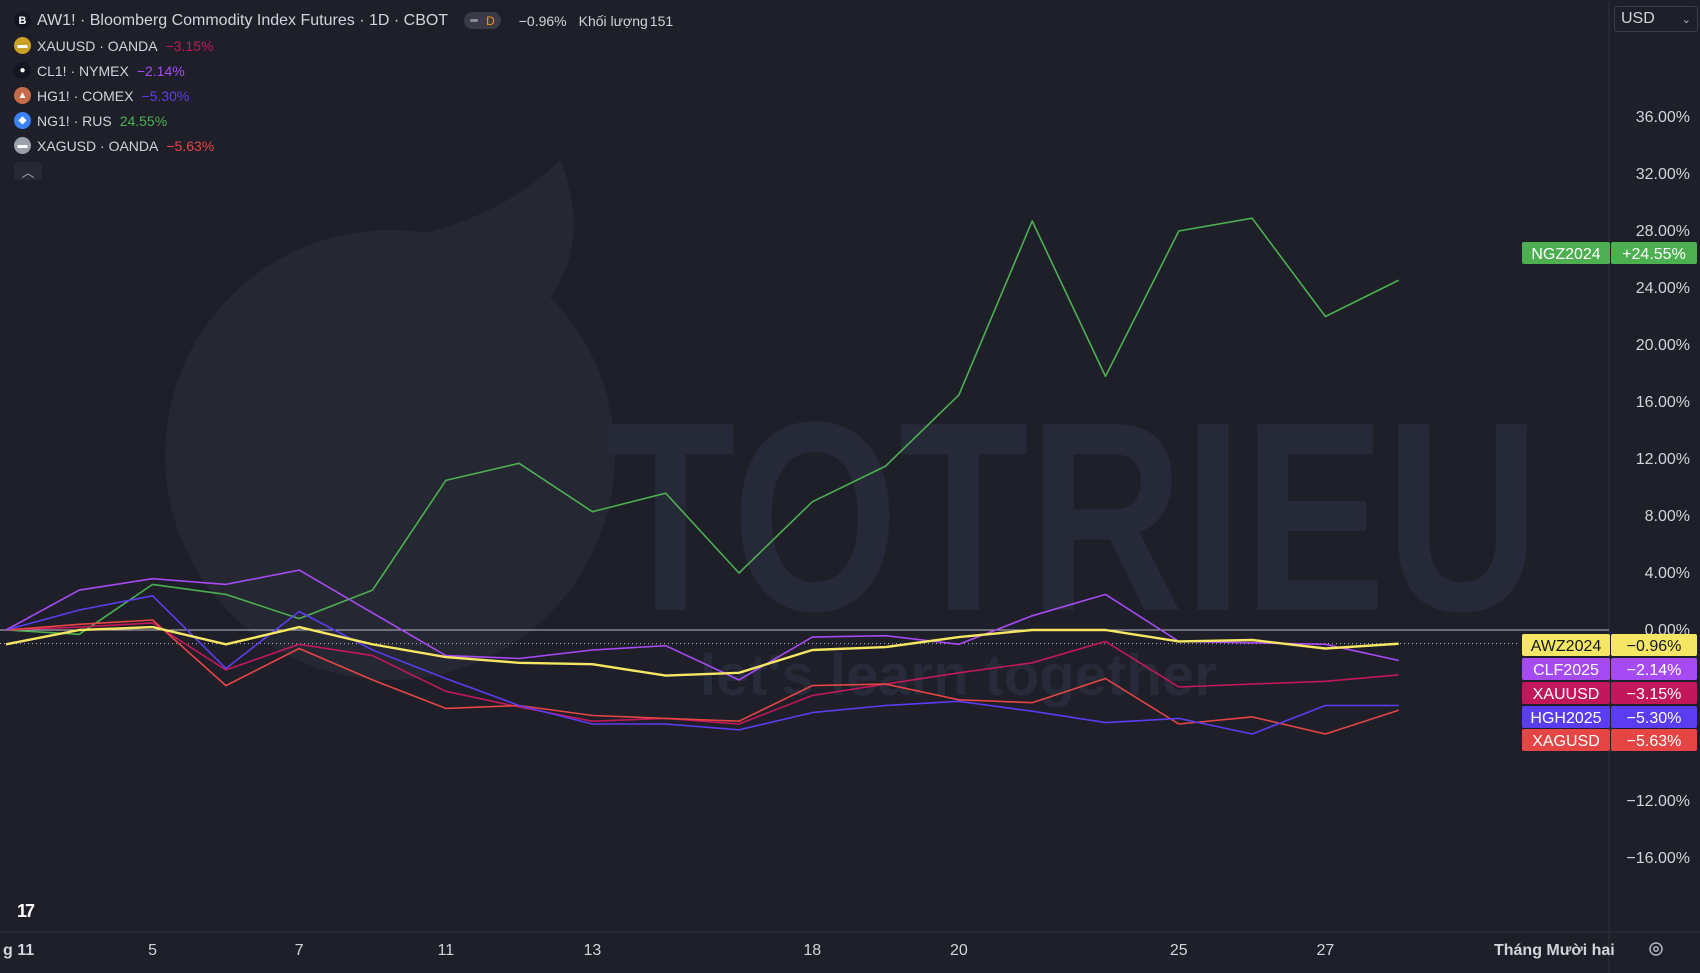 Image resolution: width=1700 pixels, height=973 pixels. What do you see at coordinates (542, 20) in the screenshot?
I see `main-change: −0.96%` at bounding box center [542, 20].